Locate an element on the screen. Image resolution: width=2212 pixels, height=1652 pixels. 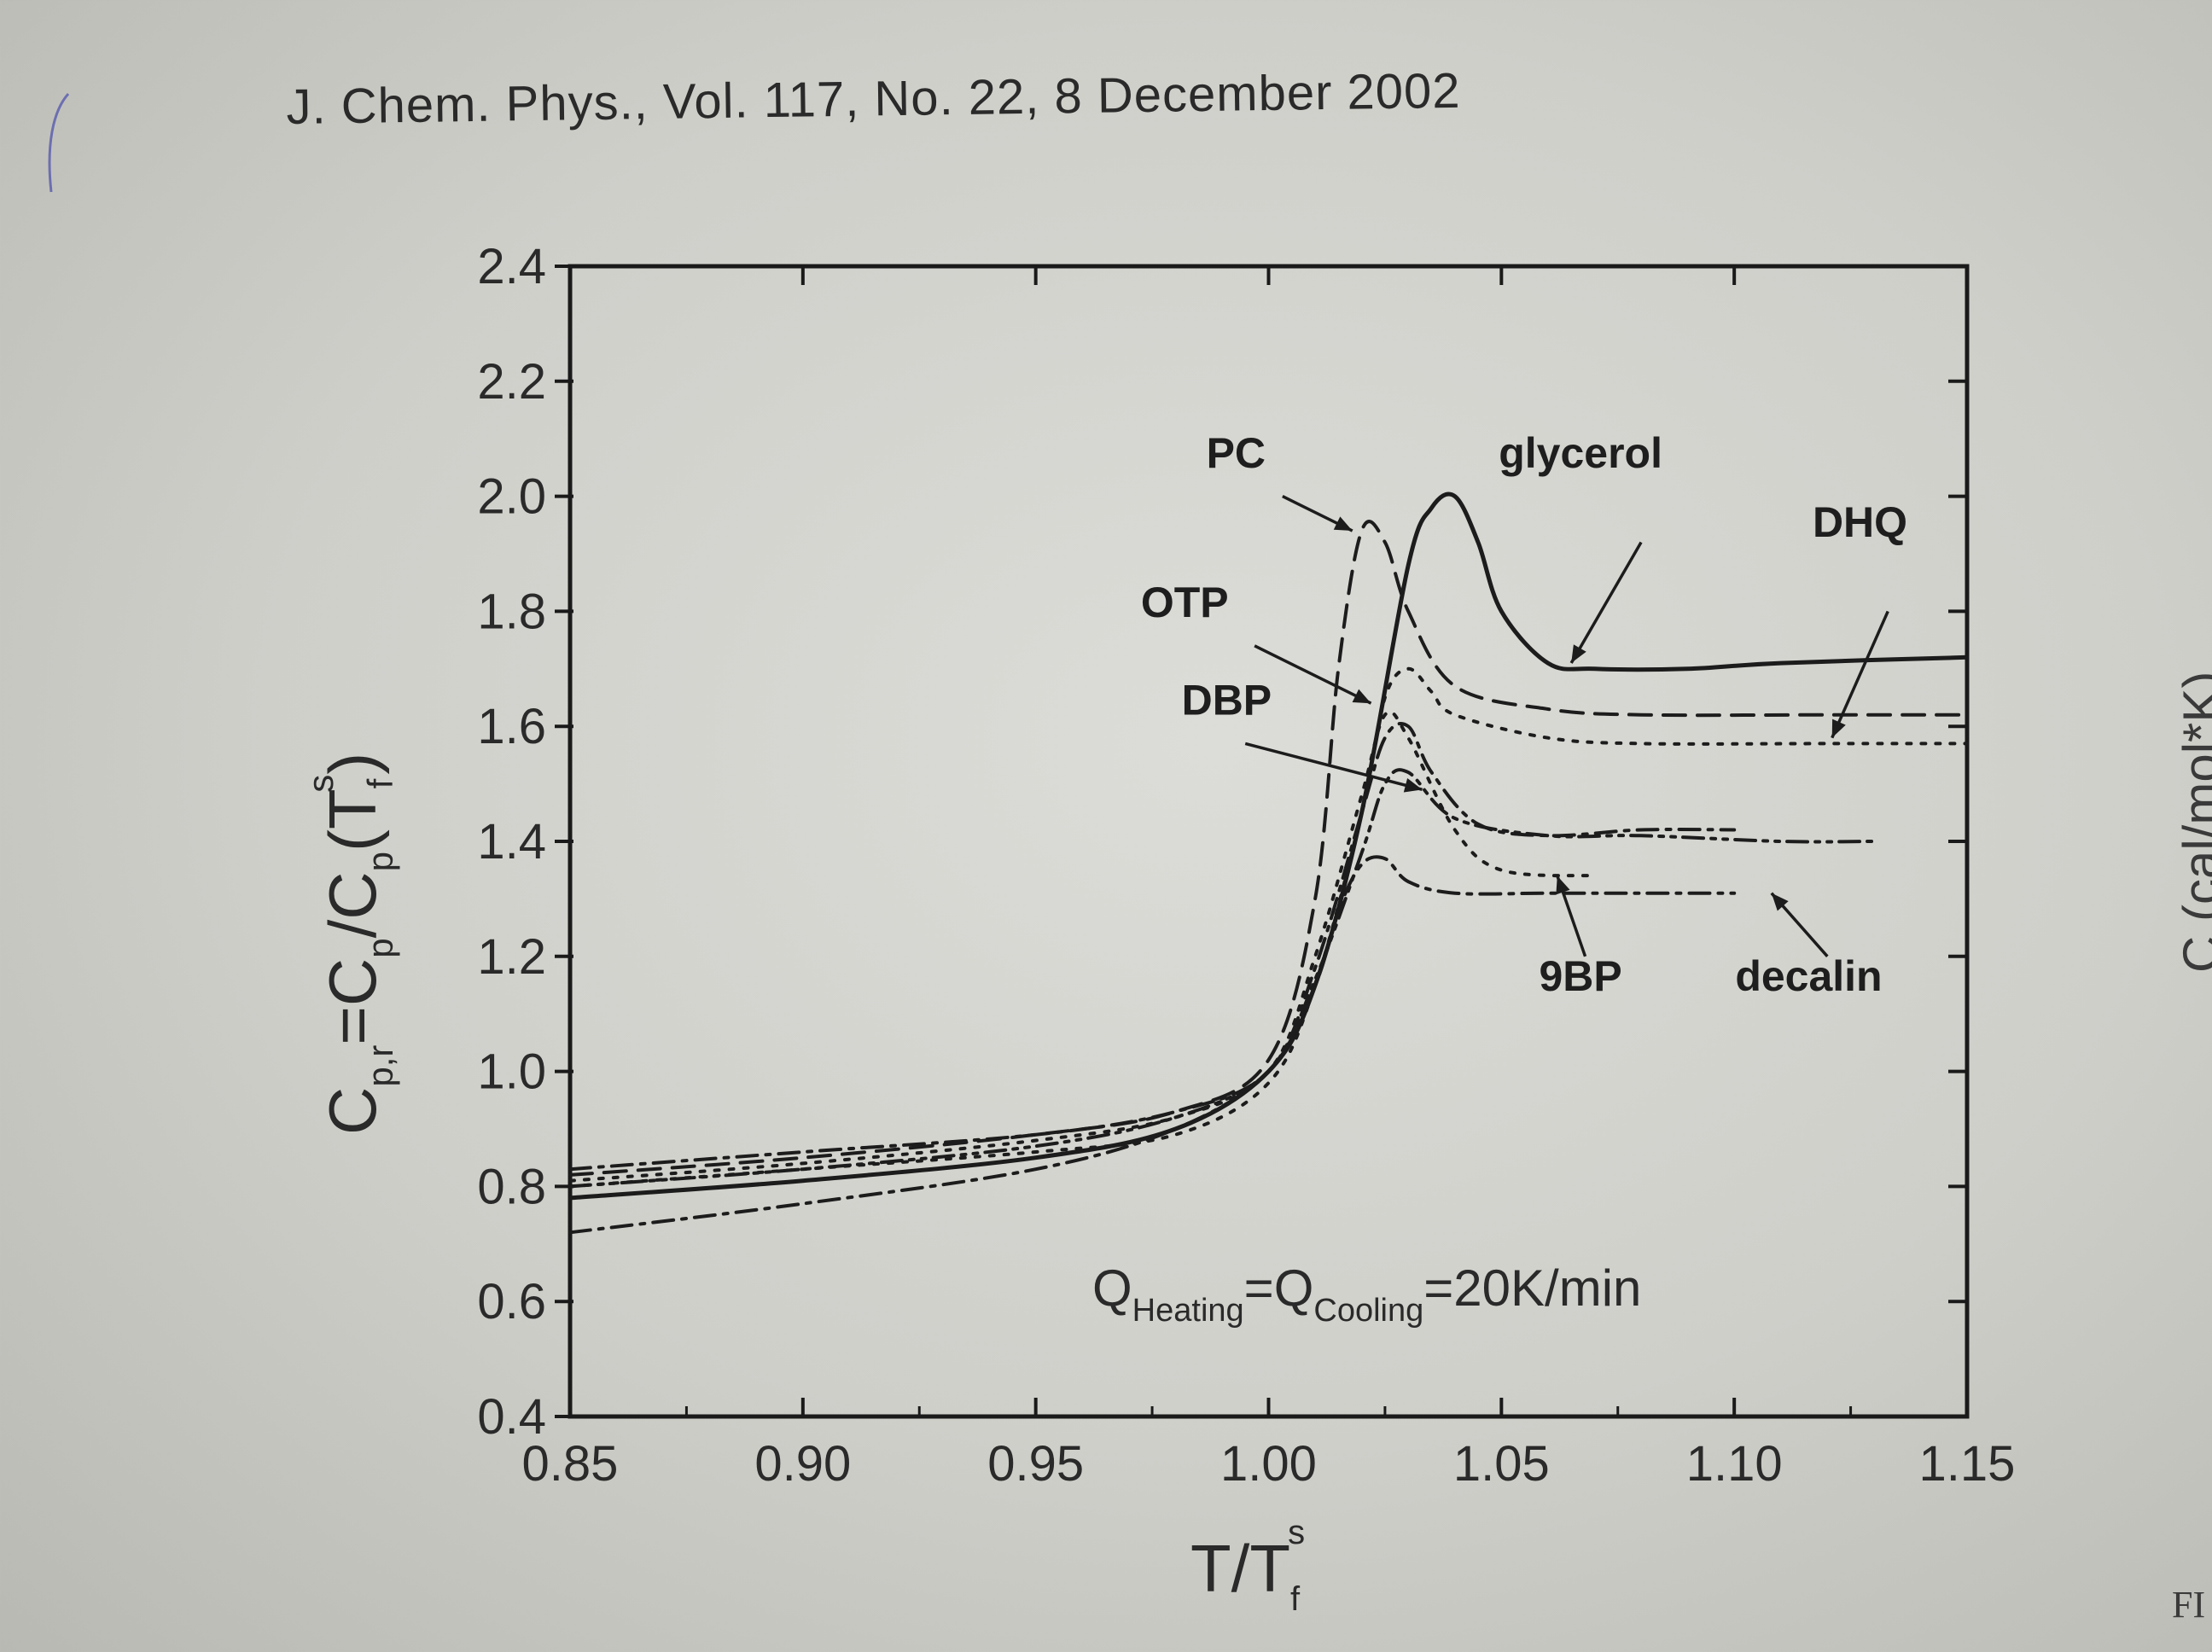
series-line-OTP is located at coordinates (1082, 946).